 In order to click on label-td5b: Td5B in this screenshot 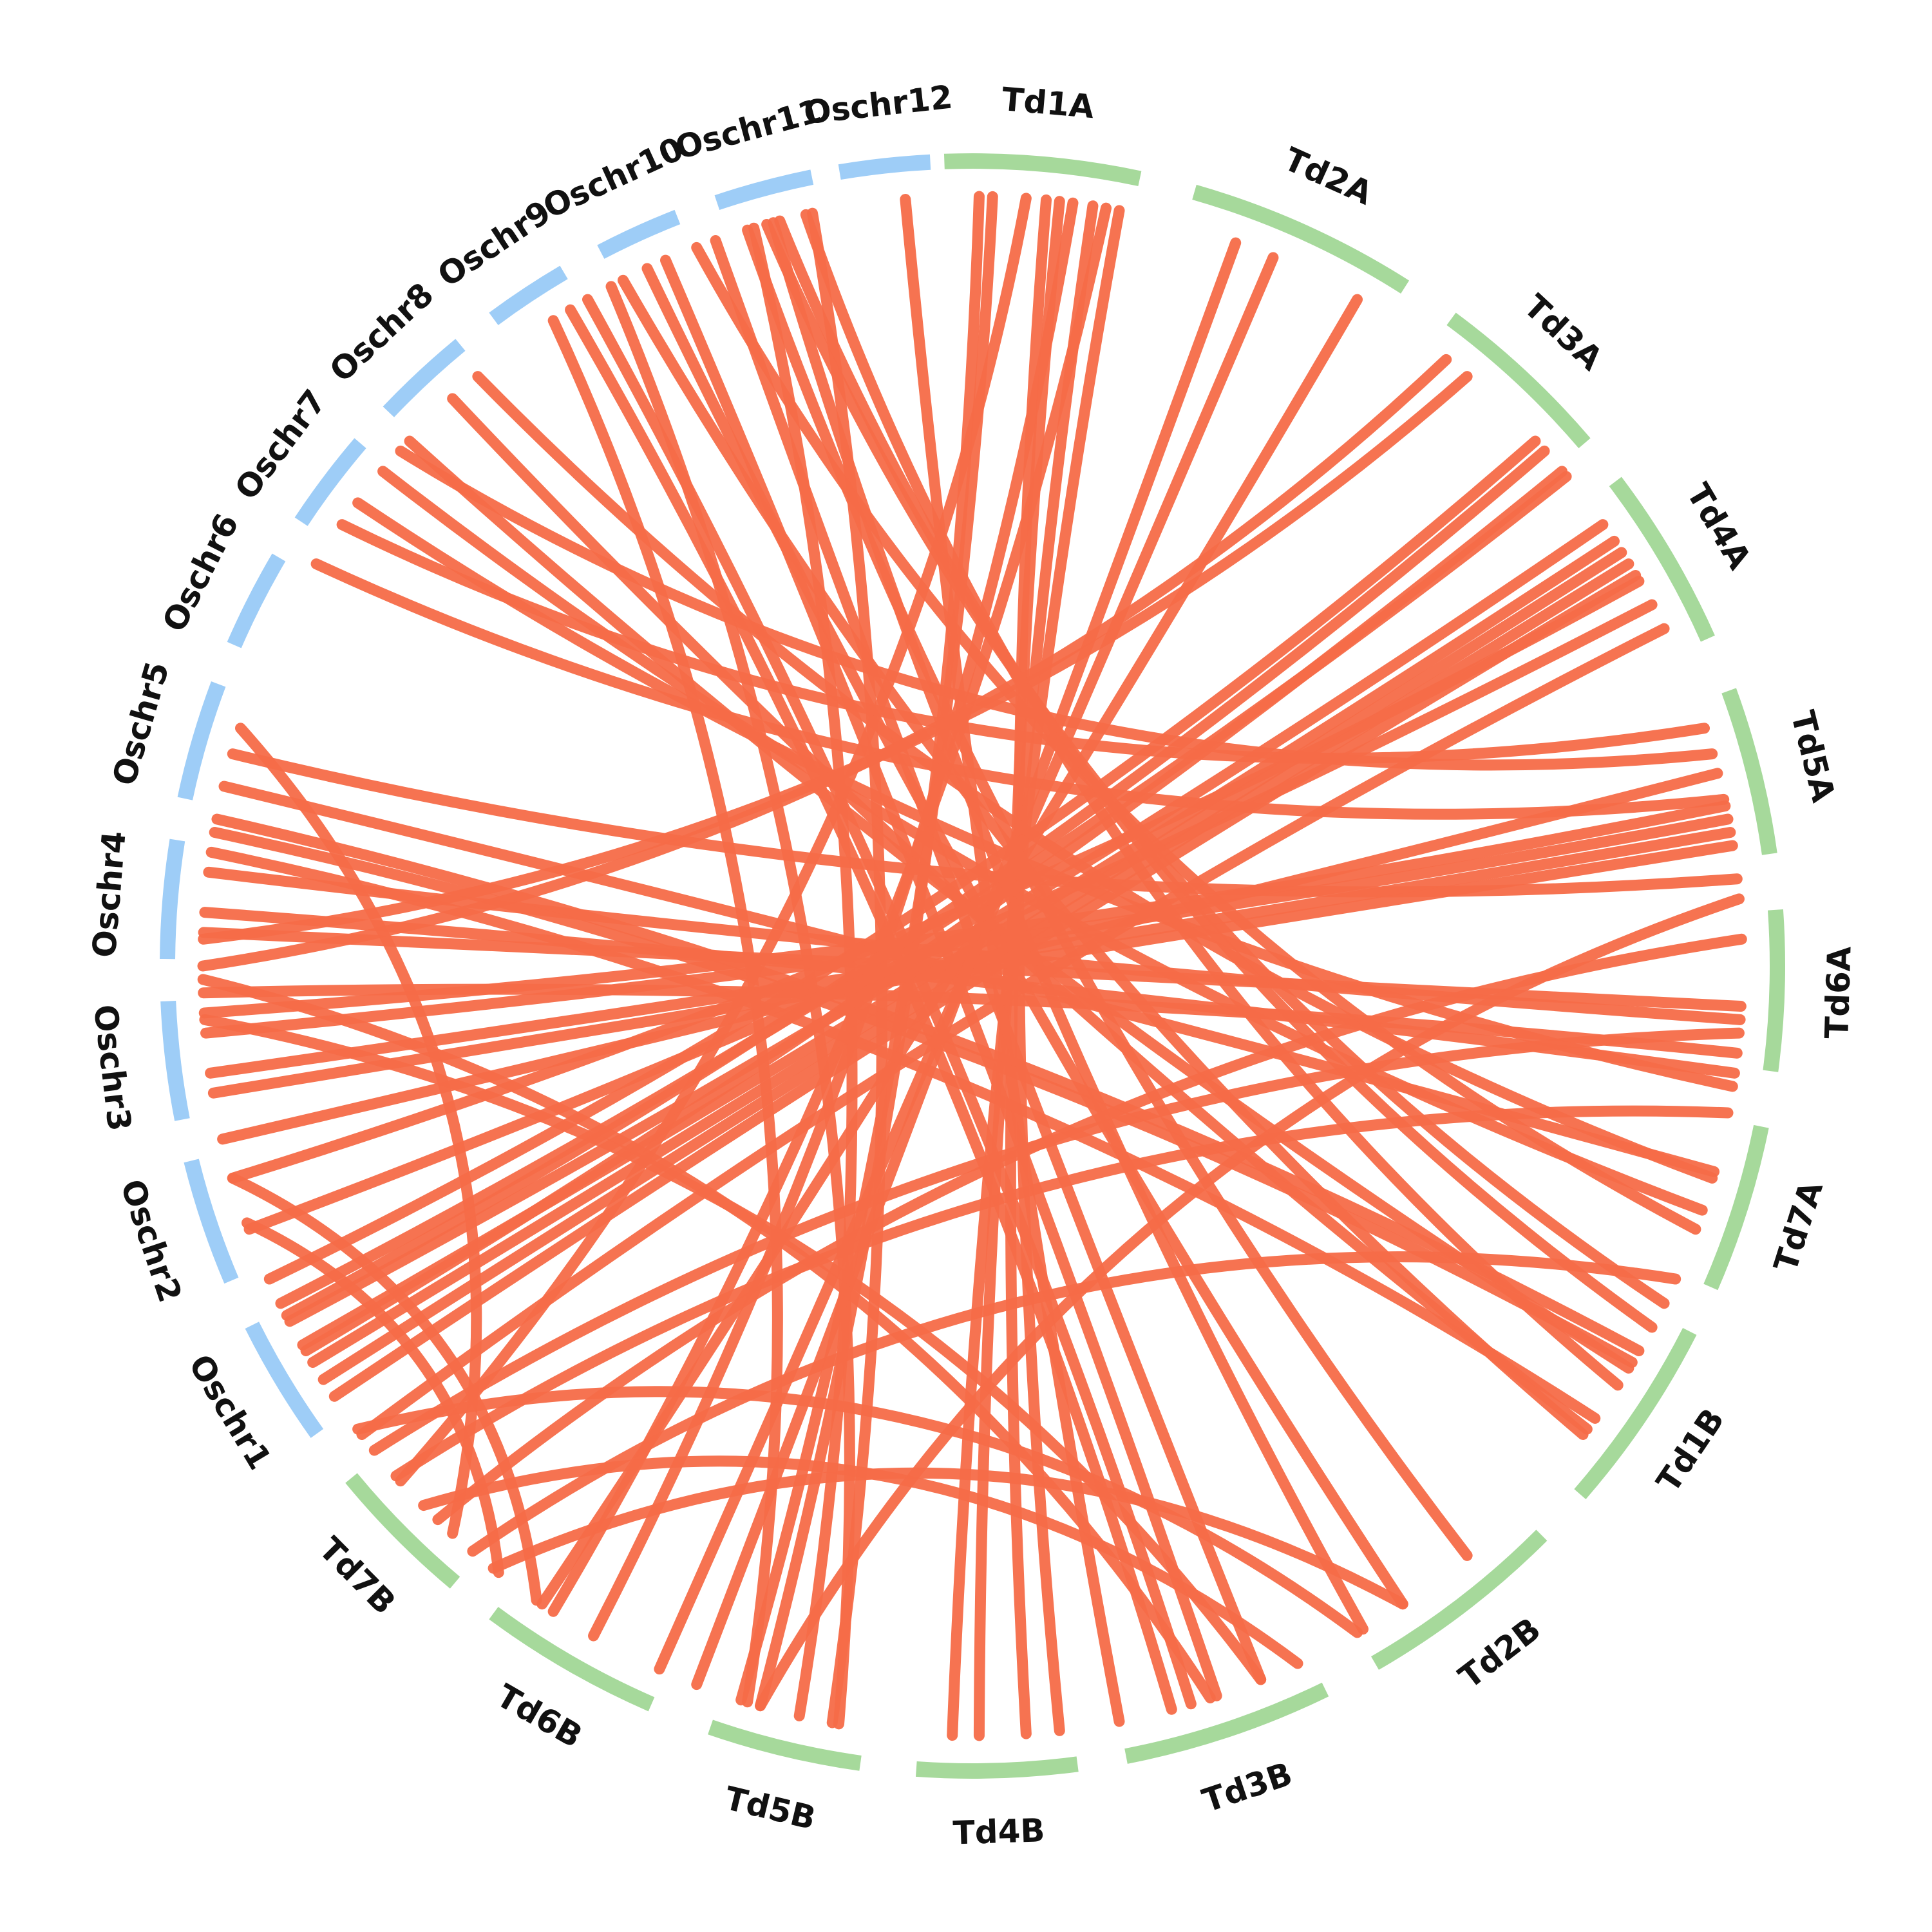, I will do `click(770, 1808)`.